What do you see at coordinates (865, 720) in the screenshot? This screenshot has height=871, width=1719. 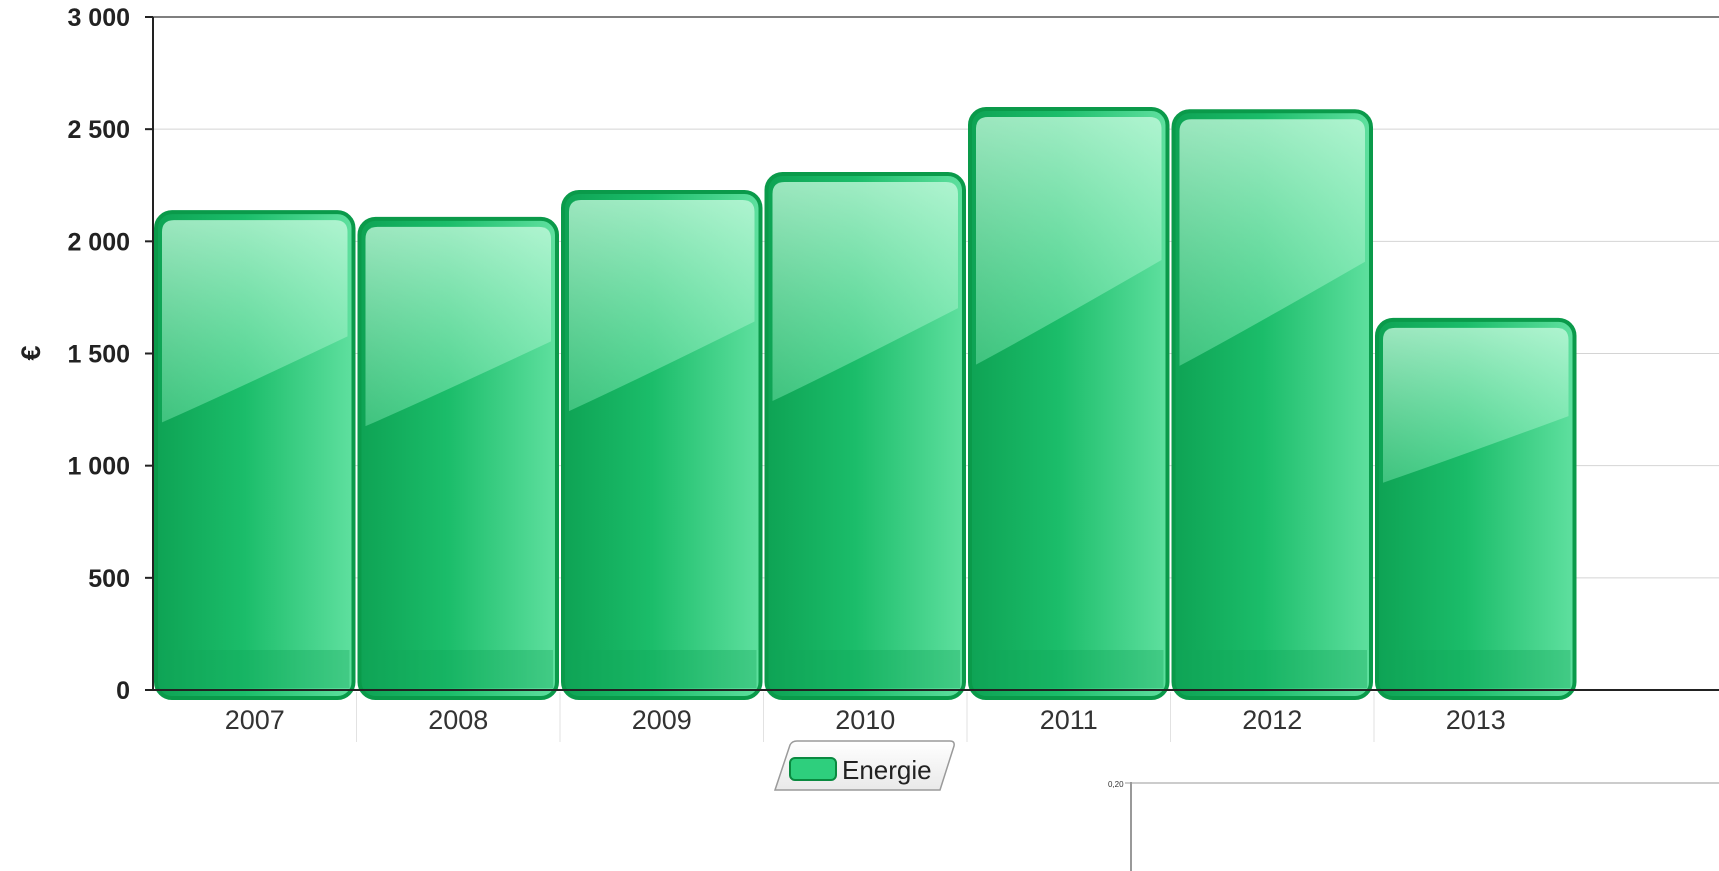 I see `x-tick-label: 2010` at bounding box center [865, 720].